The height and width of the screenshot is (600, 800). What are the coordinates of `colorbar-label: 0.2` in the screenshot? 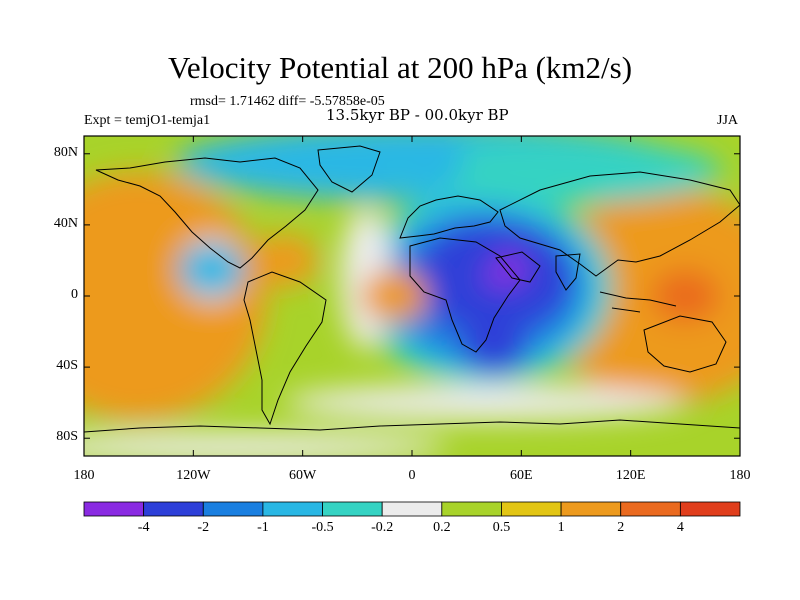 It's located at (442, 527).